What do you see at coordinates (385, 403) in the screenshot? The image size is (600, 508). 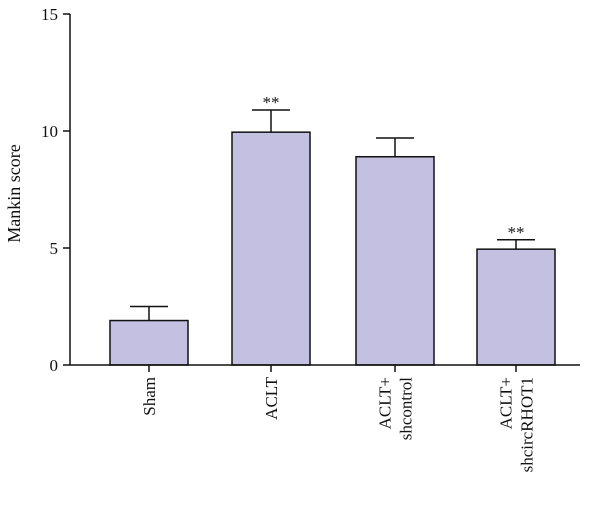 I see `x-tick-label-2-line-0: ACLT+` at bounding box center [385, 403].